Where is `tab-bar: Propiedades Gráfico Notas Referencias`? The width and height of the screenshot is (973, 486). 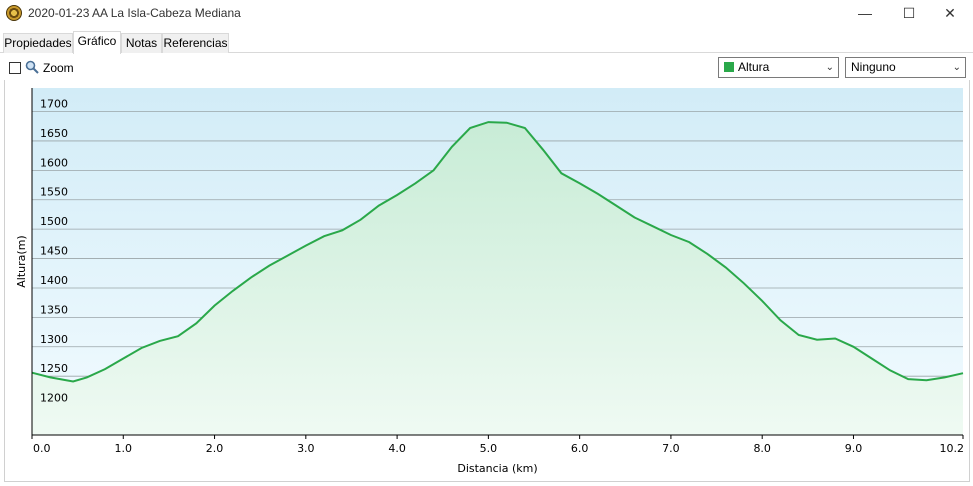
tab-bar: Propiedades Gráfico Notas Referencias is located at coordinates (486, 42).